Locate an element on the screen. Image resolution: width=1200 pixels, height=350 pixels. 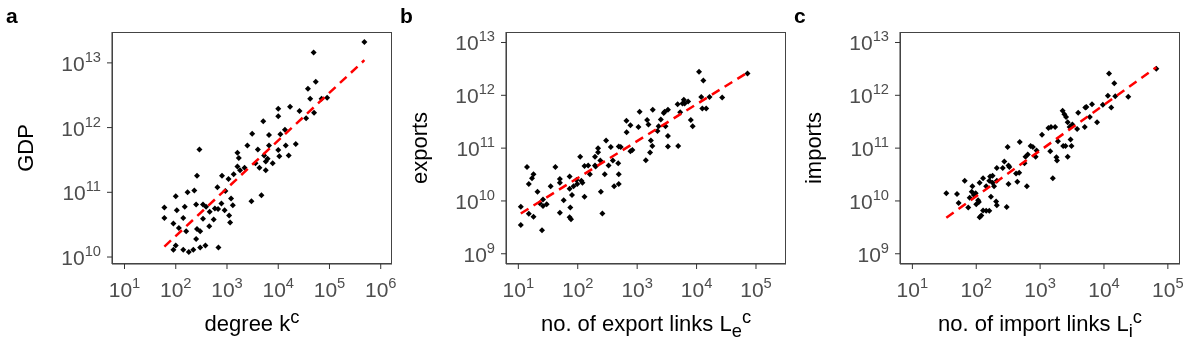
y-axis-title: exports is located at coordinates (420, 148).